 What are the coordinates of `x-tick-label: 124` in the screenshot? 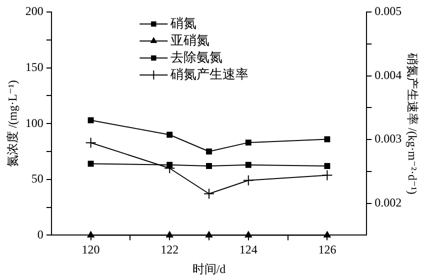 It's located at (248, 249).